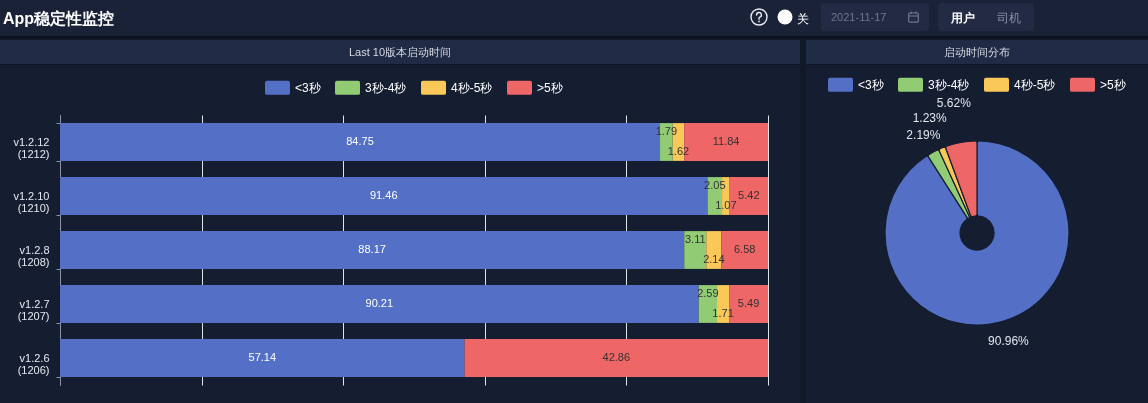  What do you see at coordinates (977, 52) in the screenshot?
I see `chart-title: 启动时间分布` at bounding box center [977, 52].